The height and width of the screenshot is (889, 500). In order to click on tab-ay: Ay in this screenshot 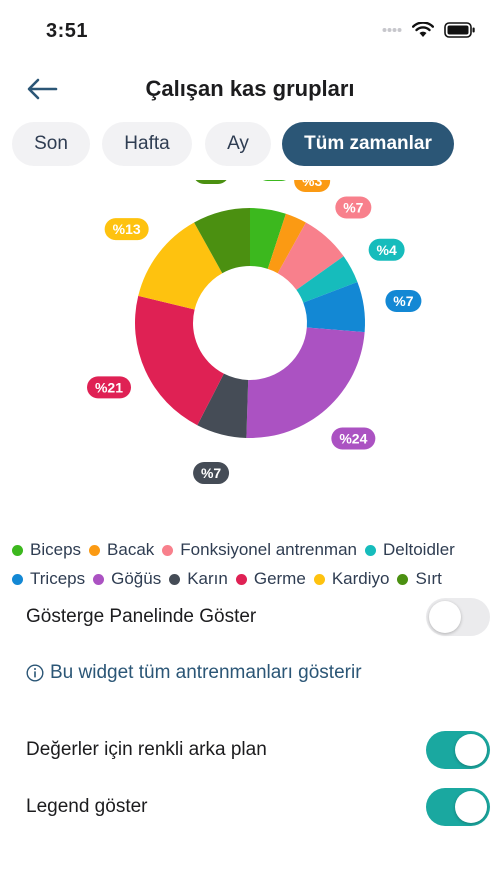, I will do `click(238, 144)`.